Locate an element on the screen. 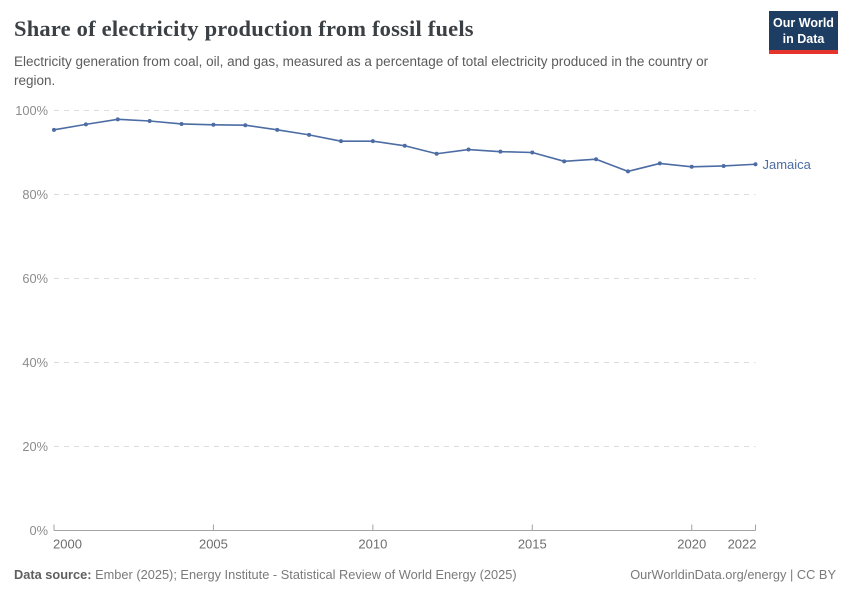 This screenshot has height=600, width=850. y-axis-label: 40% is located at coordinates (35, 362).